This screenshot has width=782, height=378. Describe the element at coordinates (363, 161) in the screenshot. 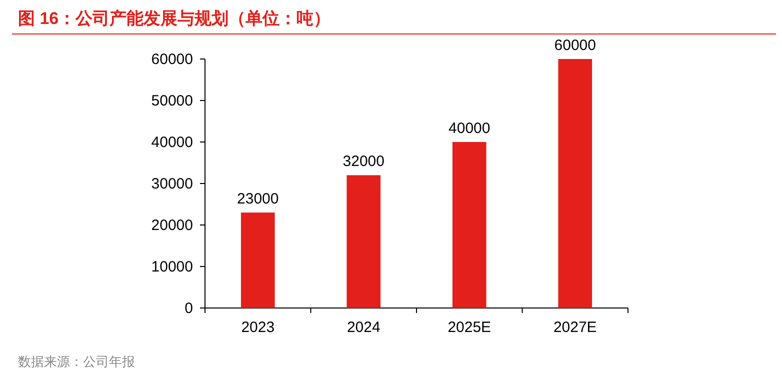

I see `data-label: 32000` at that location.